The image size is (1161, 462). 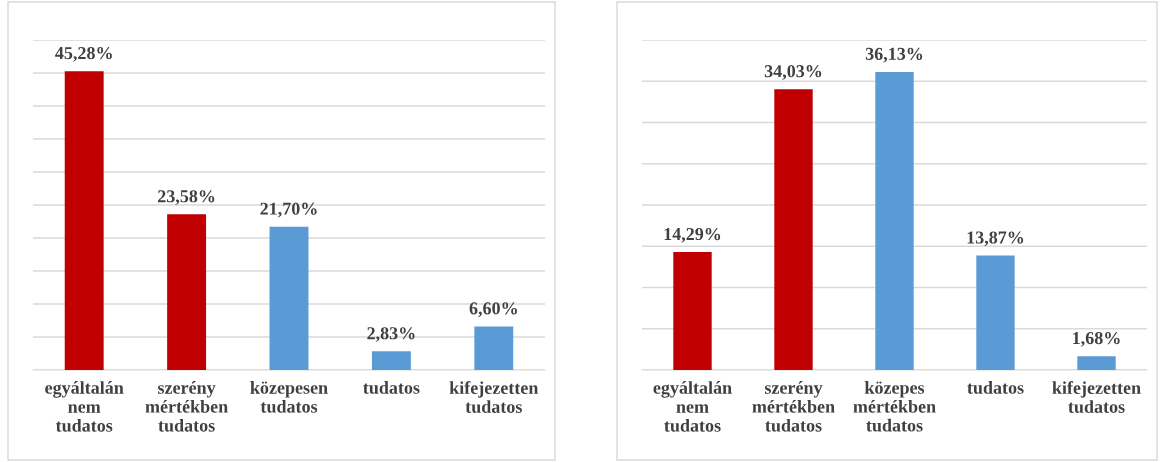 What do you see at coordinates (793, 72) in the screenshot?
I see `data-label: 34,03%` at bounding box center [793, 72].